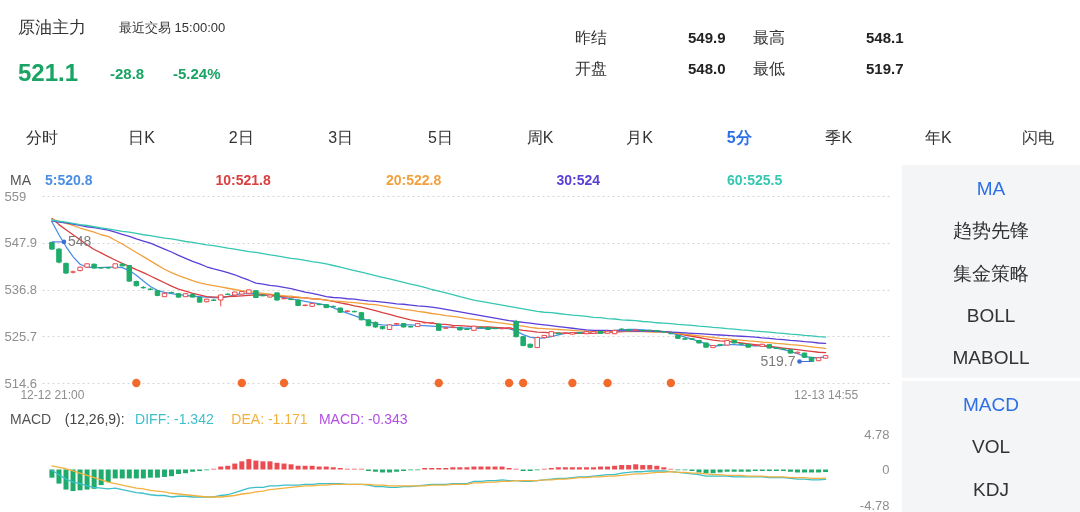 Image resolution: width=1080 pixels, height=512 pixels. I want to click on text: 原油主力, so click(52, 27).